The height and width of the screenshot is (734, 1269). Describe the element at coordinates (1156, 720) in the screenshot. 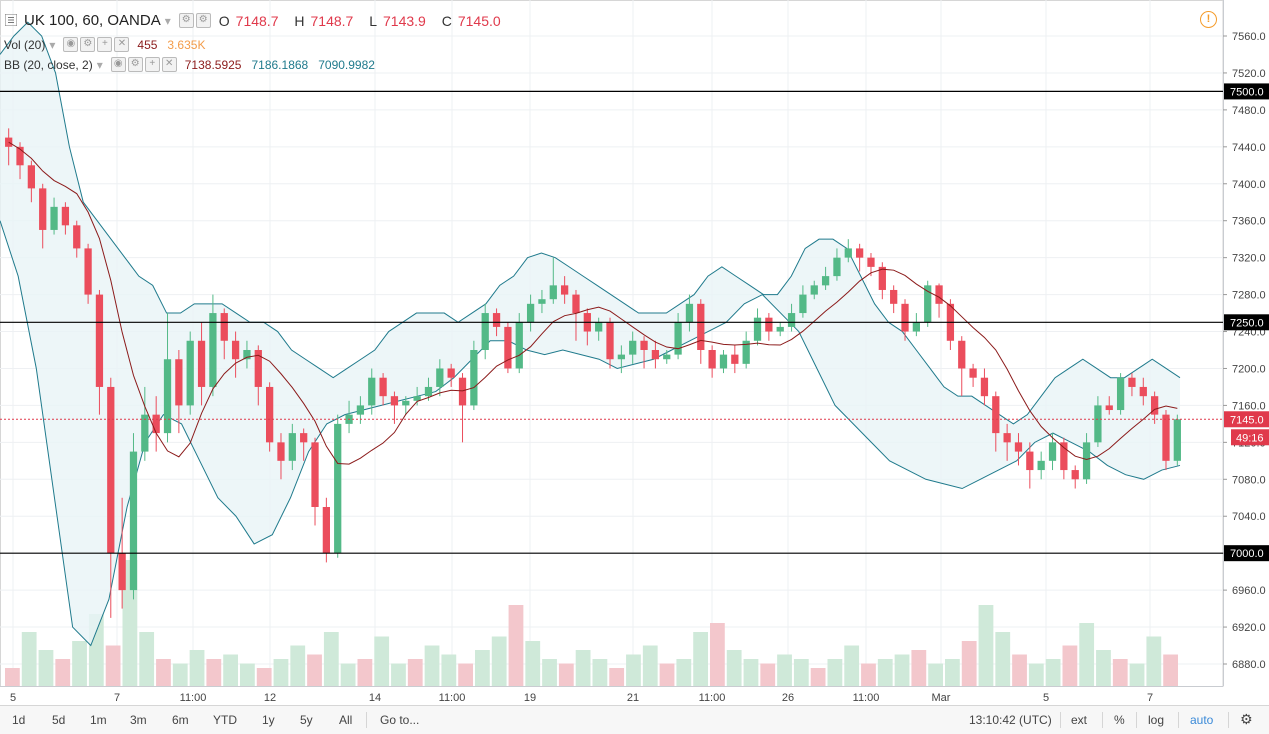

I see `log-toggle: log` at that location.